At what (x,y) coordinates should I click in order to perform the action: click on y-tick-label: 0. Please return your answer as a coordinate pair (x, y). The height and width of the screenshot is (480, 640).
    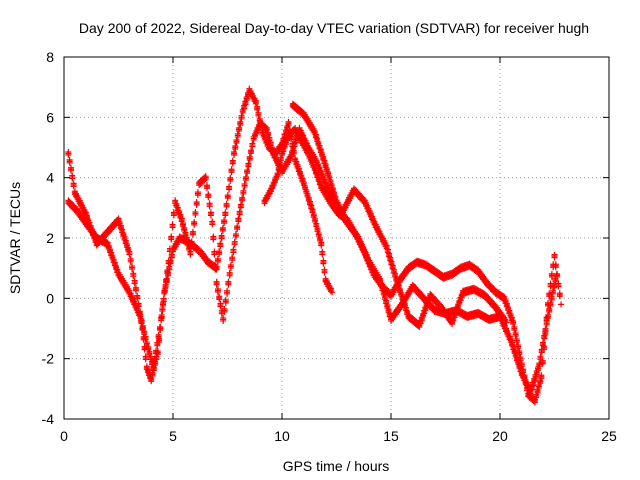
    Looking at the image, I should click on (50, 298).